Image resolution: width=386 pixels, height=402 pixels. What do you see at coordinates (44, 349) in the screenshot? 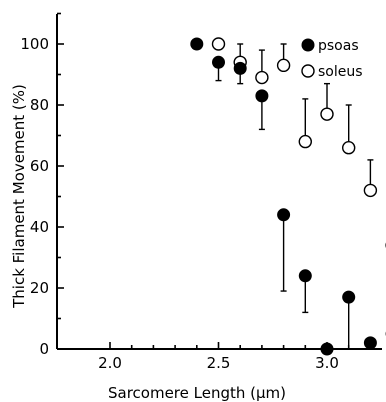
I see `y-tick-label: 0` at bounding box center [44, 349].